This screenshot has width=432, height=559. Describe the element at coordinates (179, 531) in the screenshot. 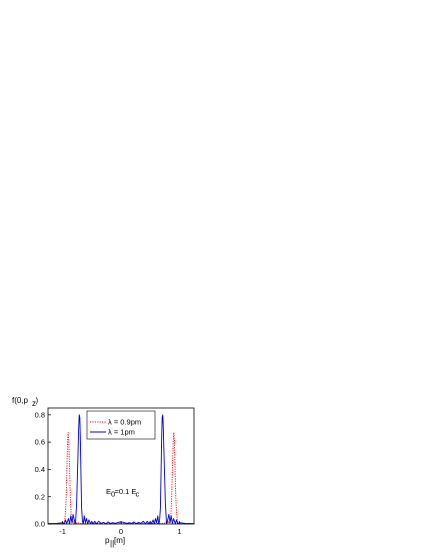

I see `x-tick-label: 1` at that location.